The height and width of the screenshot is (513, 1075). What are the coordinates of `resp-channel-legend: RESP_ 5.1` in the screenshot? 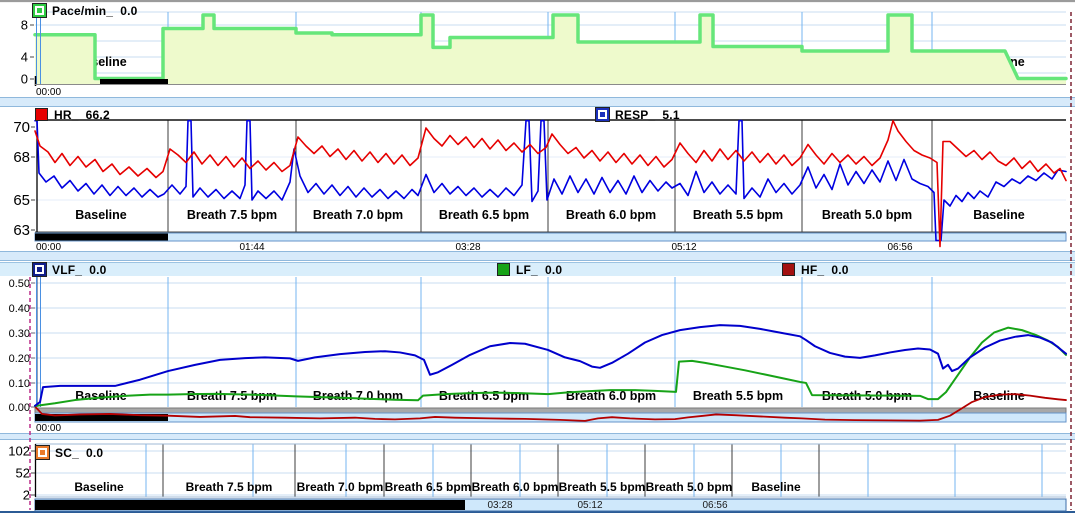 It's located at (638, 114).